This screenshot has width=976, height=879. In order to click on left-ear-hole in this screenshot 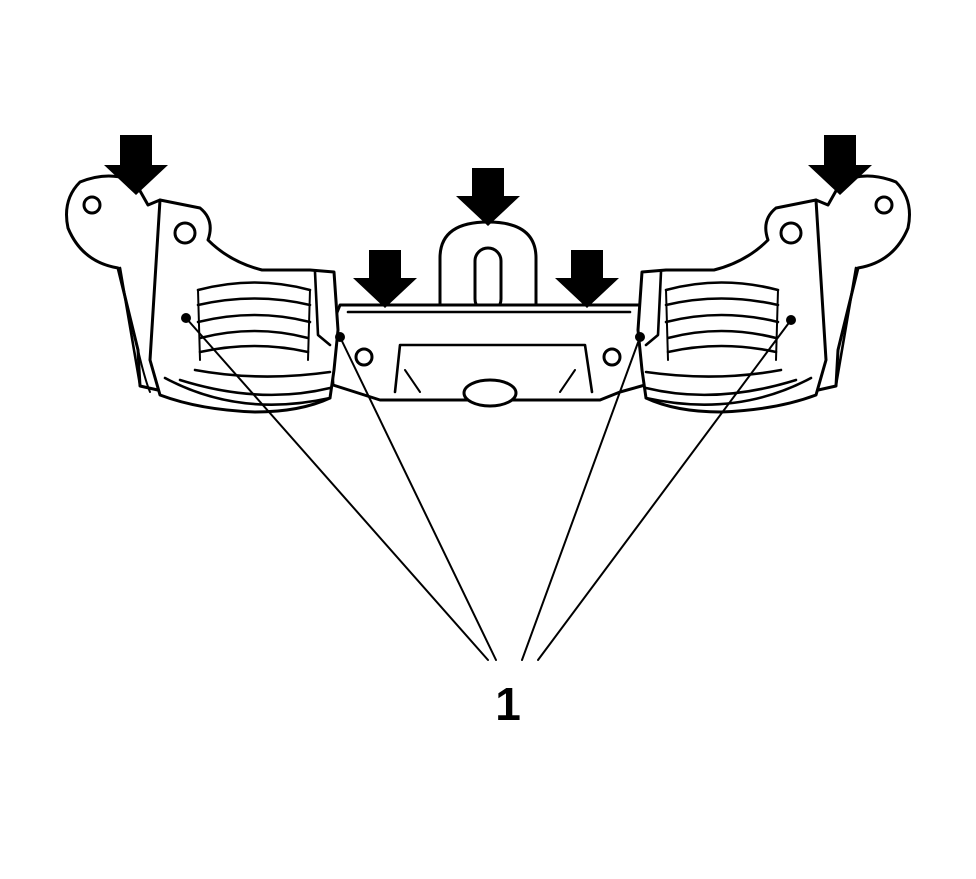, I will do `click(92, 205)`.